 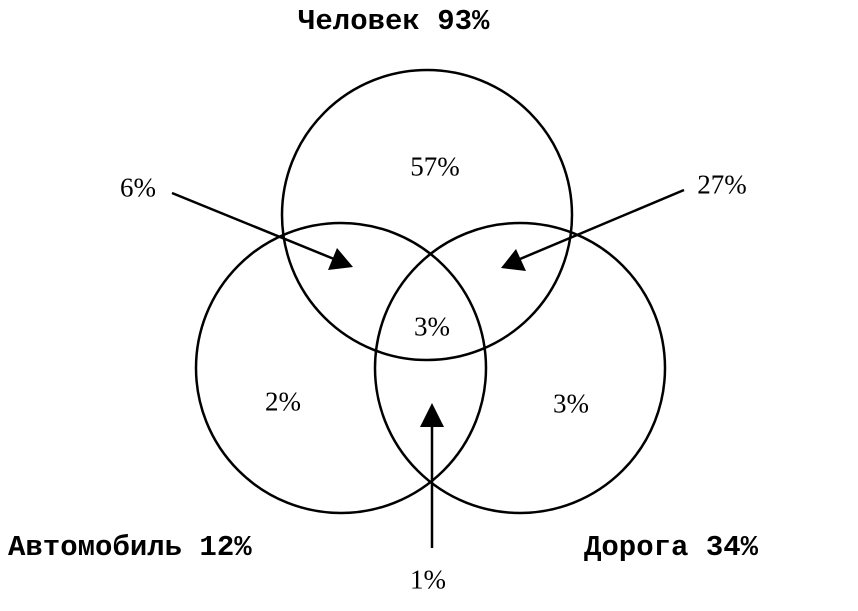 I want to click on road-only-value: 3%, so click(x=571, y=403).